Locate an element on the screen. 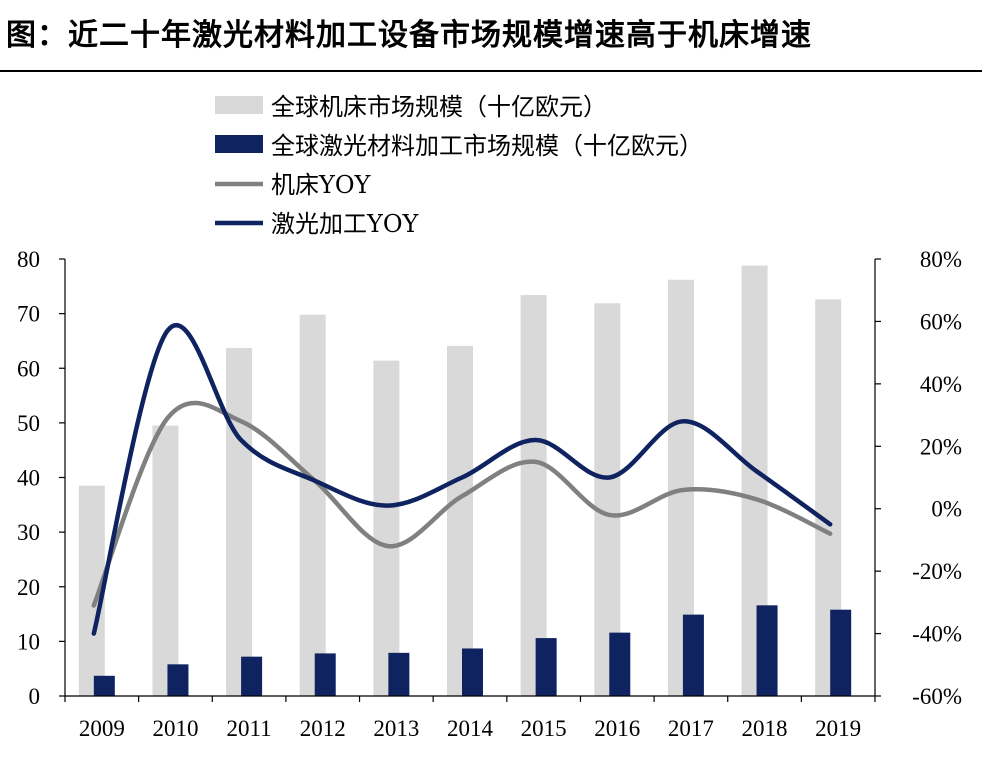 This screenshot has height=763, width=1000. left-tick-label: 40 is located at coordinates (28, 478).